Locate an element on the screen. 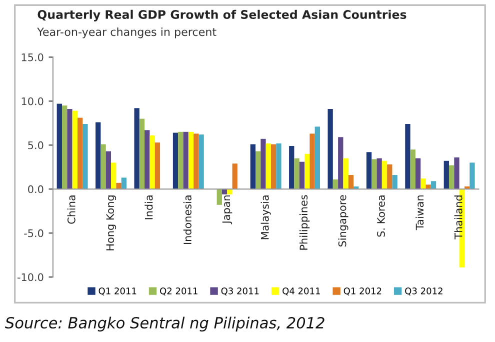 The width and height of the screenshot is (495, 342). x-tick-label: China is located at coordinates (71, 210).